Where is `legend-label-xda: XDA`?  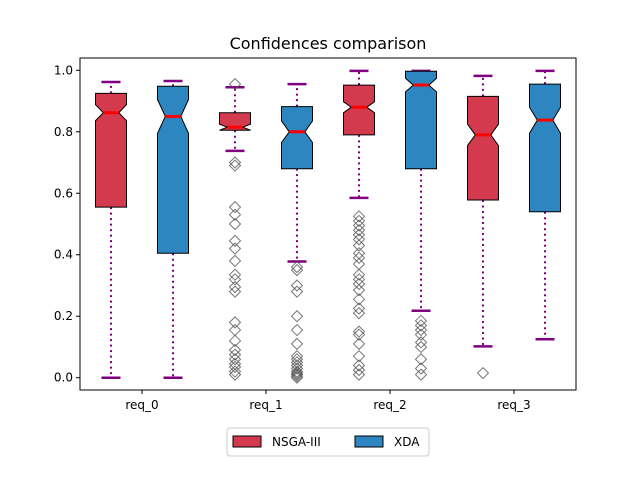
legend-label-xda: XDA is located at coordinates (407, 442).